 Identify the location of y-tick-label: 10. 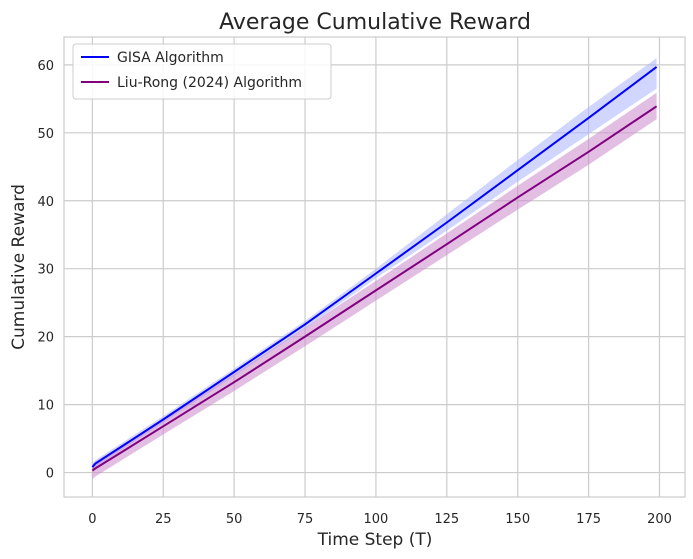
(45, 406).